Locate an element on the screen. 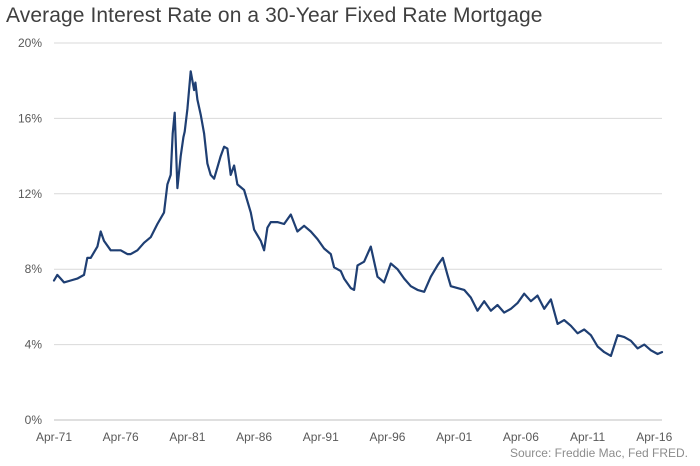  y-tick-label: 0% is located at coordinates (34, 420).